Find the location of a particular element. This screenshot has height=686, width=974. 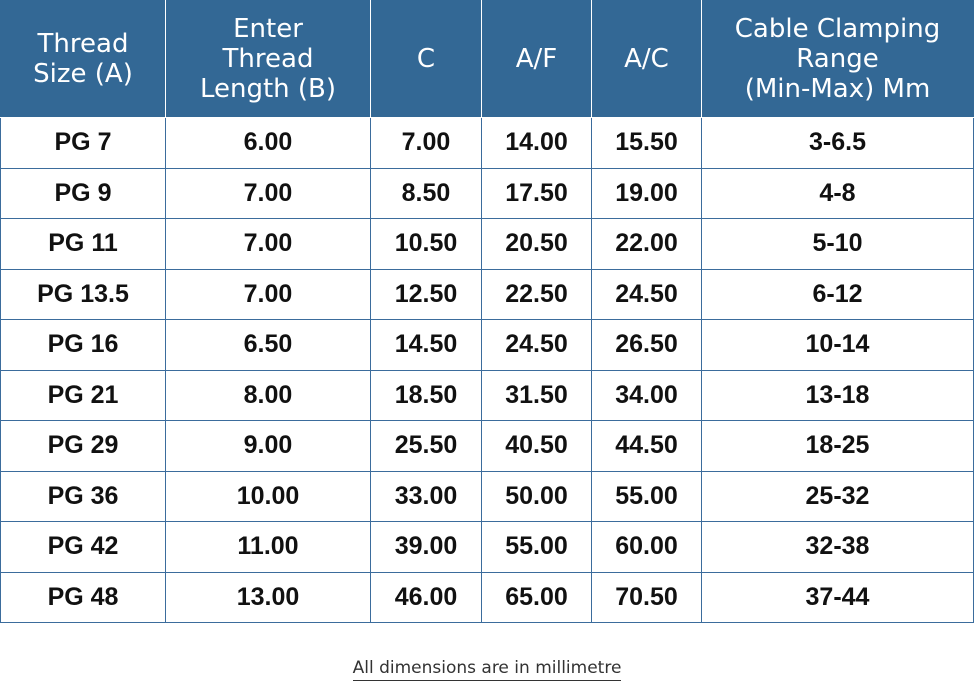

footnote: All dimensions are in millimetre is located at coordinates (487, 669).